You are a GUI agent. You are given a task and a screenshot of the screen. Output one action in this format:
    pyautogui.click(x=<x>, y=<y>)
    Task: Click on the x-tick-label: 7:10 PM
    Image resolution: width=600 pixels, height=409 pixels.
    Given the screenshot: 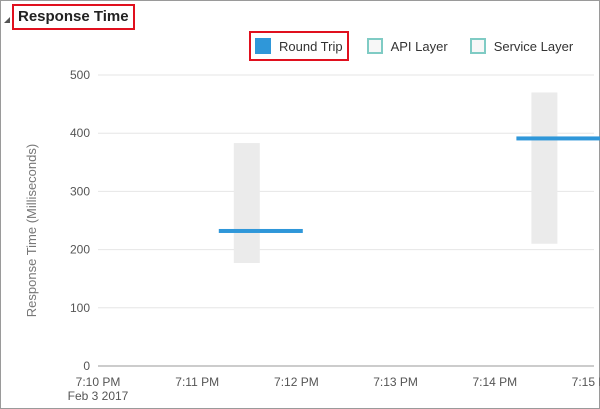 What is the action you would take?
    pyautogui.click(x=98, y=382)
    